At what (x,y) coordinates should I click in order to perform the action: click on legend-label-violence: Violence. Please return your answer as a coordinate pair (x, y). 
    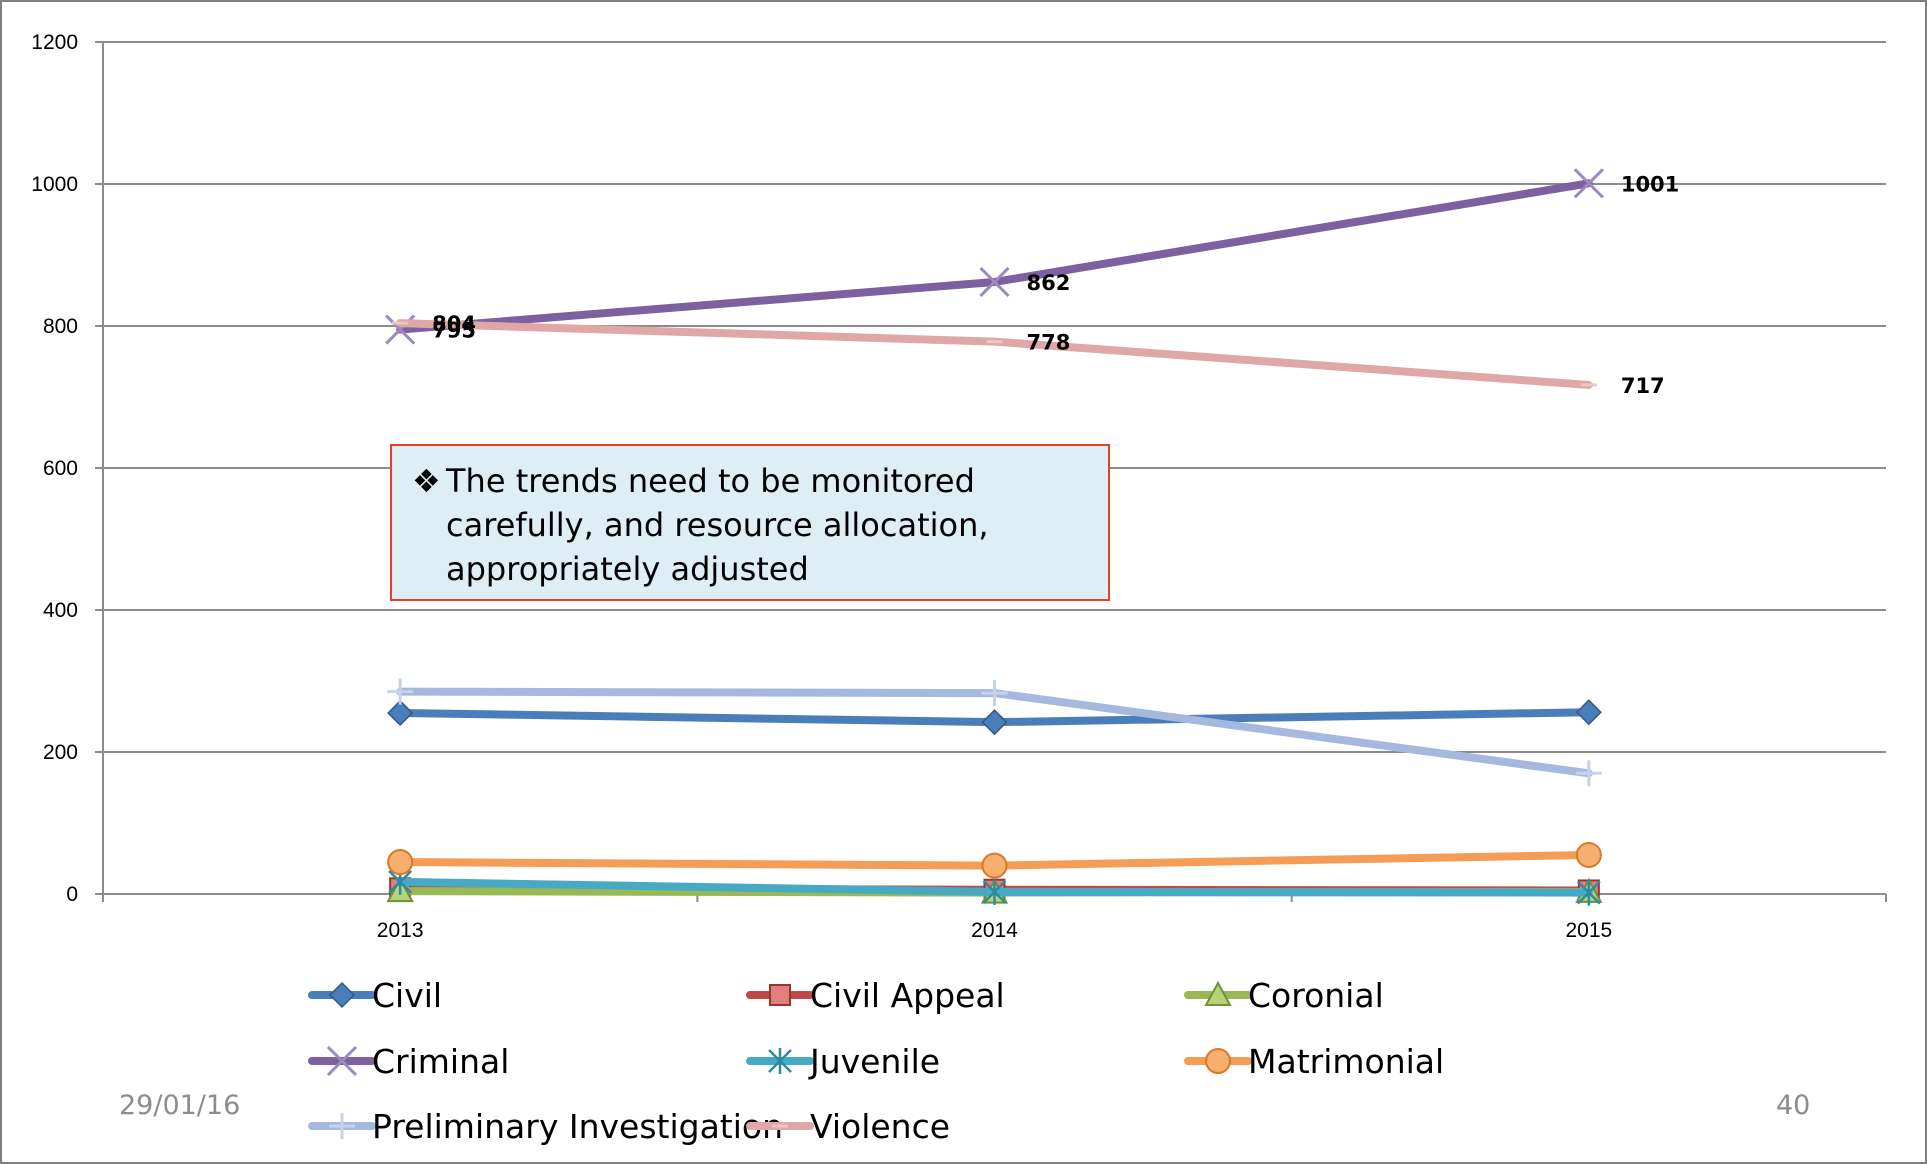
    Looking at the image, I should click on (880, 1126).